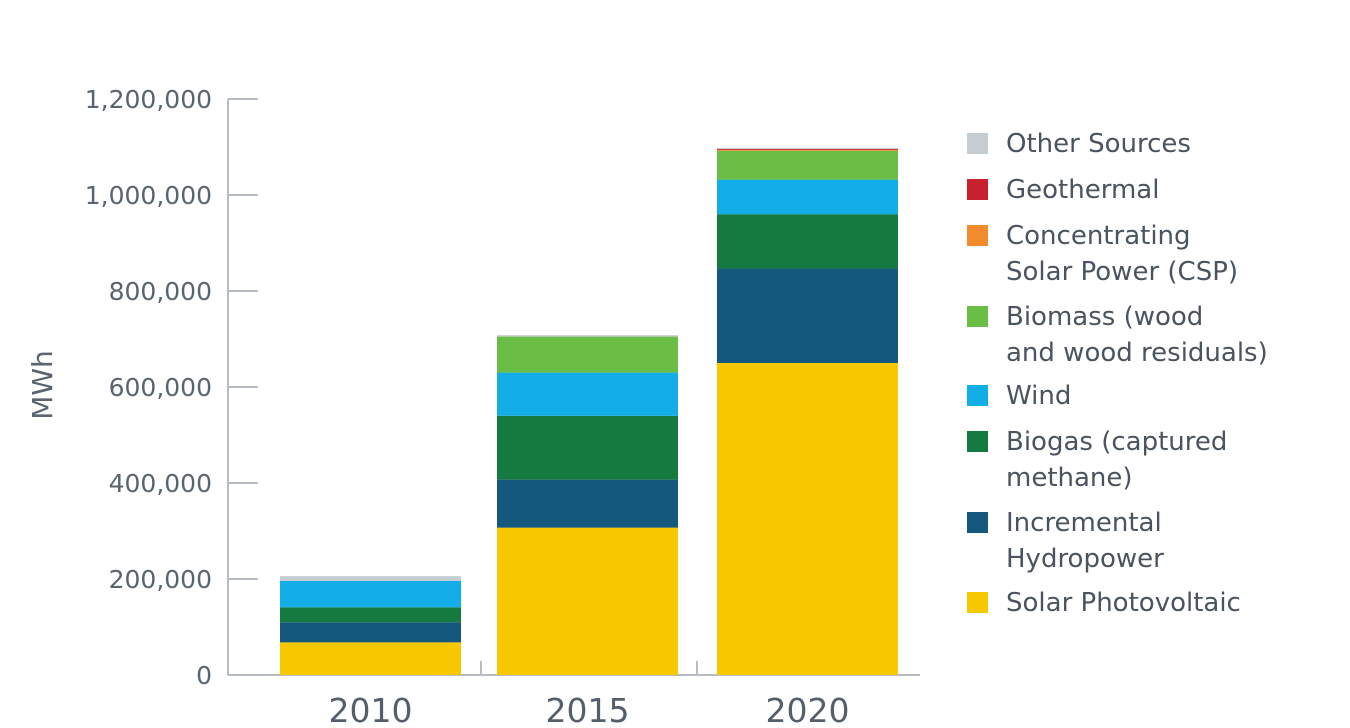 The height and width of the screenshot is (728, 1350). What do you see at coordinates (160, 387) in the screenshot?
I see `y-tick-label: 600,000` at bounding box center [160, 387].